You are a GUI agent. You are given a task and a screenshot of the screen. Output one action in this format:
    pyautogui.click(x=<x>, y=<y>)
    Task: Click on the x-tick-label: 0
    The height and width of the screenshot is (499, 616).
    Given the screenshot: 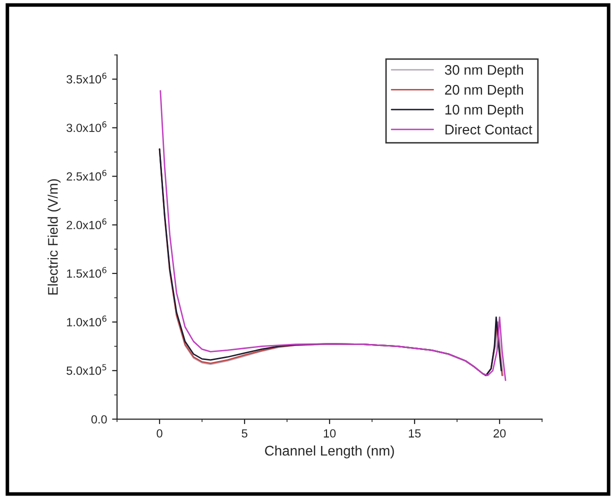 What is the action you would take?
    pyautogui.click(x=159, y=433)
    